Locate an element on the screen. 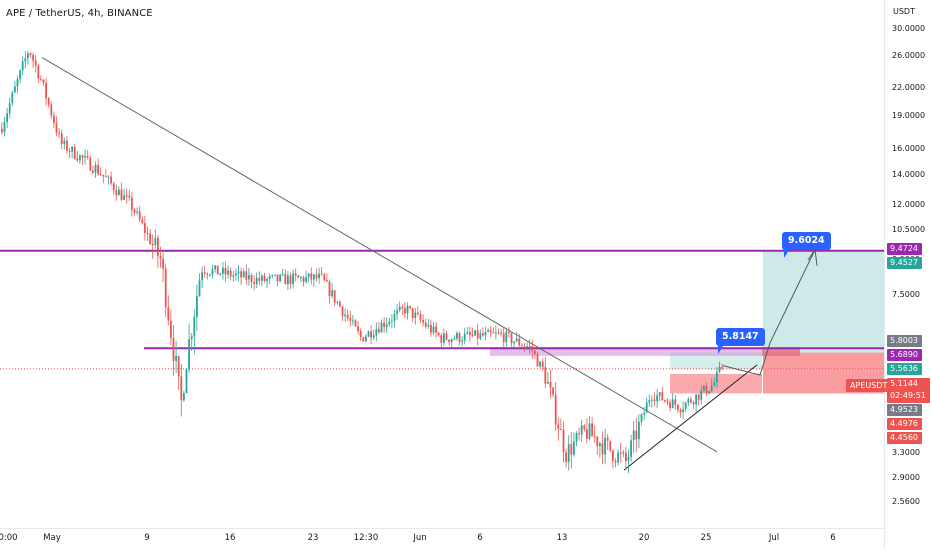 The width and height of the screenshot is (932, 551). time-tick-label: 0:00 is located at coordinates (9, 538).